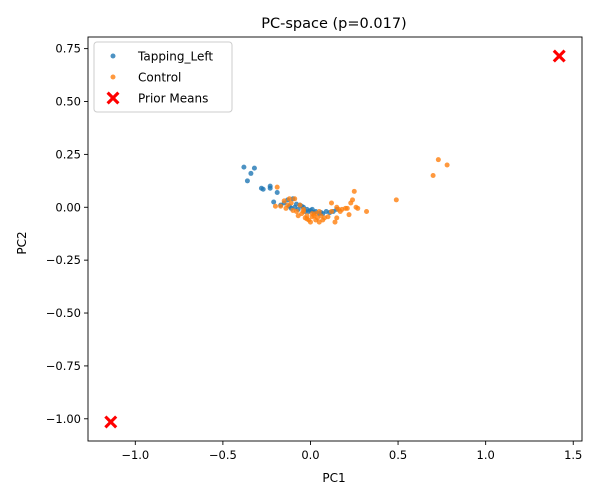 Image resolution: width=600 pixels, height=504 pixels. What do you see at coordinates (63, 260) in the screenshot?
I see `y-tick-label: −0.25` at bounding box center [63, 260].